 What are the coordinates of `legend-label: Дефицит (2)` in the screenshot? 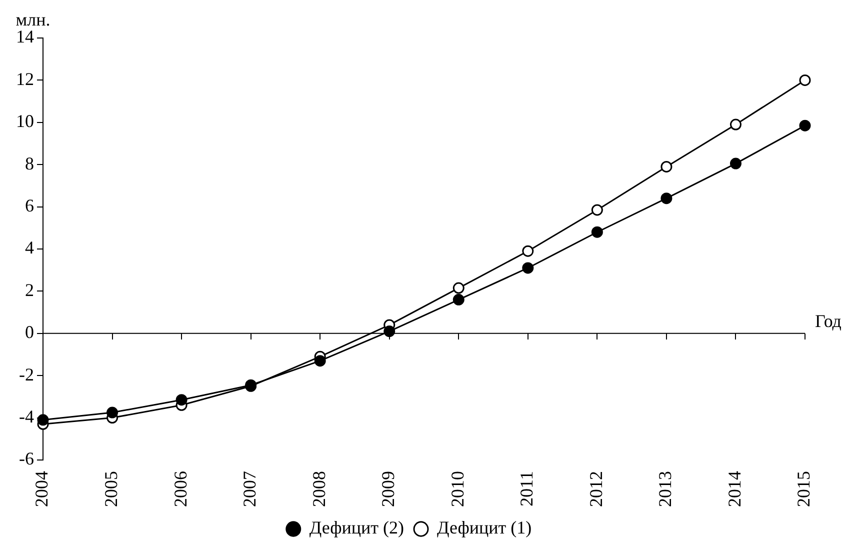 It's located at (356, 528).